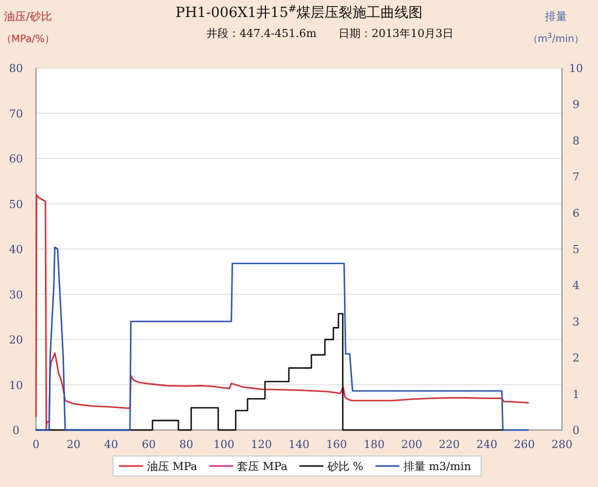  Describe the element at coordinates (16, 159) in the screenshot. I see `y-tick-label: 60` at that location.